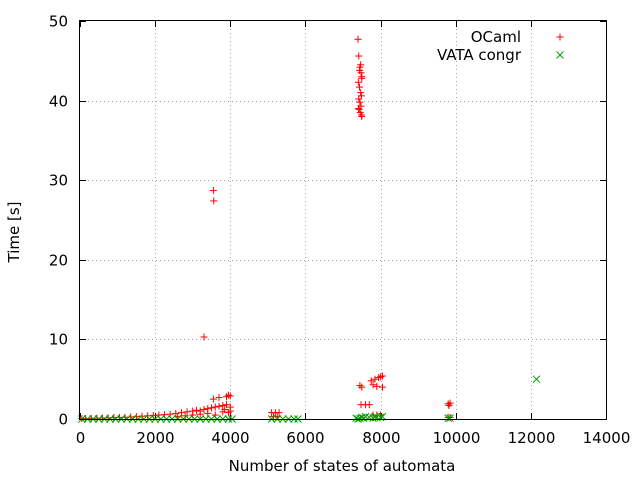 This screenshot has height=480, width=640. I want to click on legend: OCaml VATA congr, so click(500, 46).